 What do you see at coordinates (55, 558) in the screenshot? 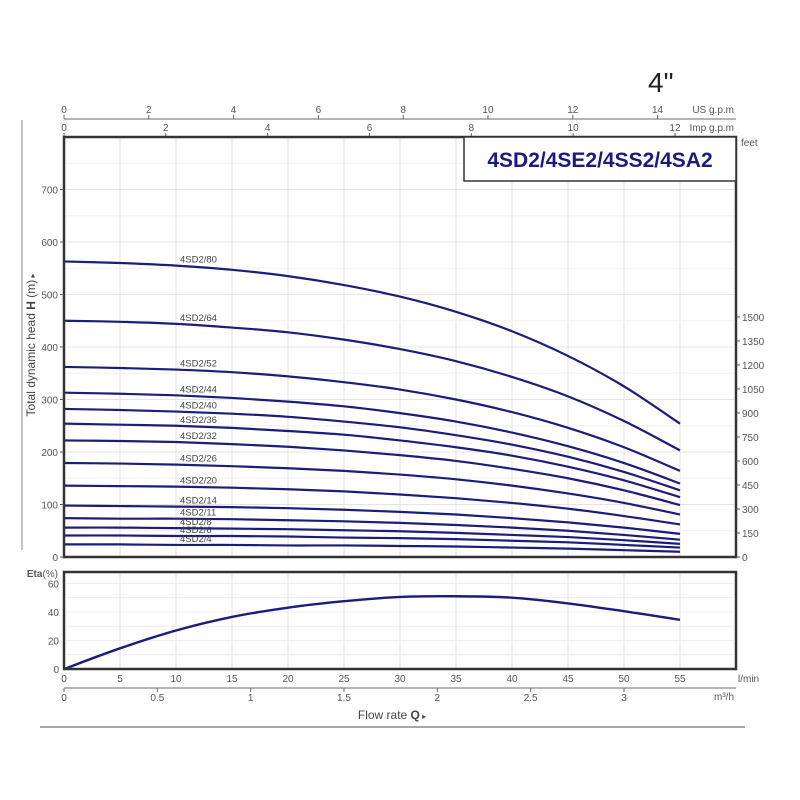
I see `y-tick-label: 0` at bounding box center [55, 558].